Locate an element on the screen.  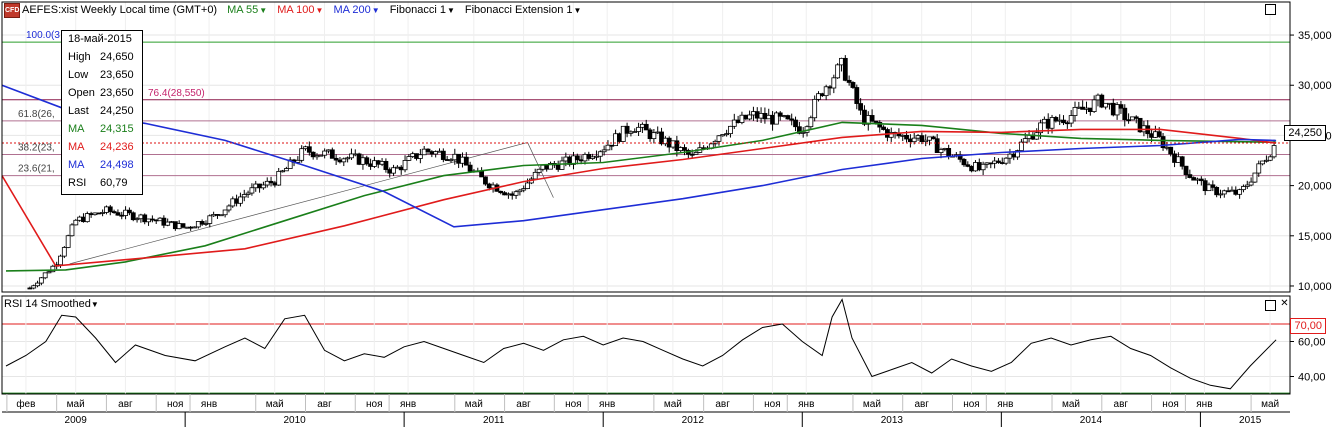
close-rsi-panel-icon: ✕ is located at coordinates (1284, 303).